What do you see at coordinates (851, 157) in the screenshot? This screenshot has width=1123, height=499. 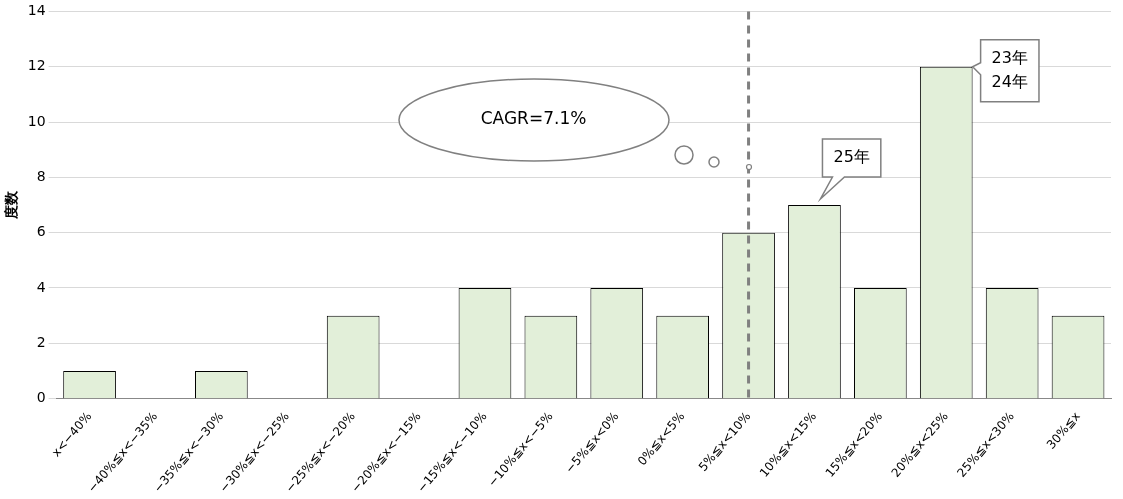 I see `annotation: 25年` at bounding box center [851, 157].